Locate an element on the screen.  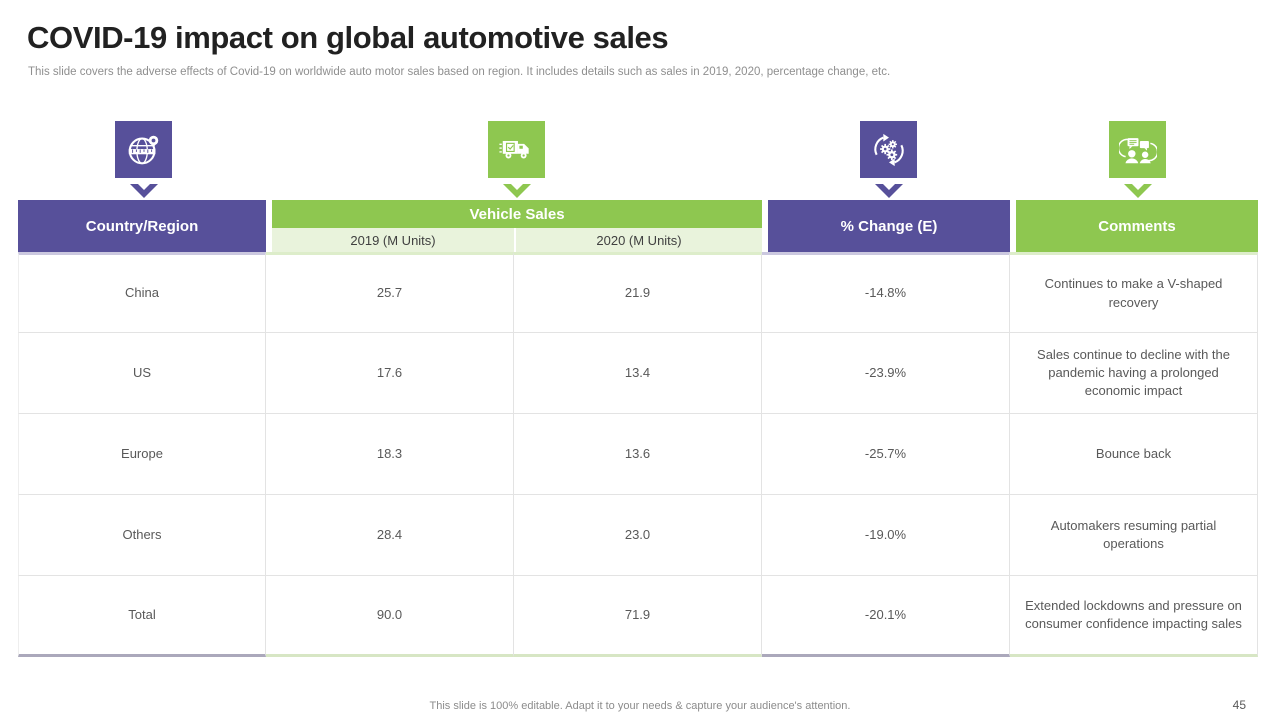
cell-change: -19.0% is located at coordinates (886, 535).